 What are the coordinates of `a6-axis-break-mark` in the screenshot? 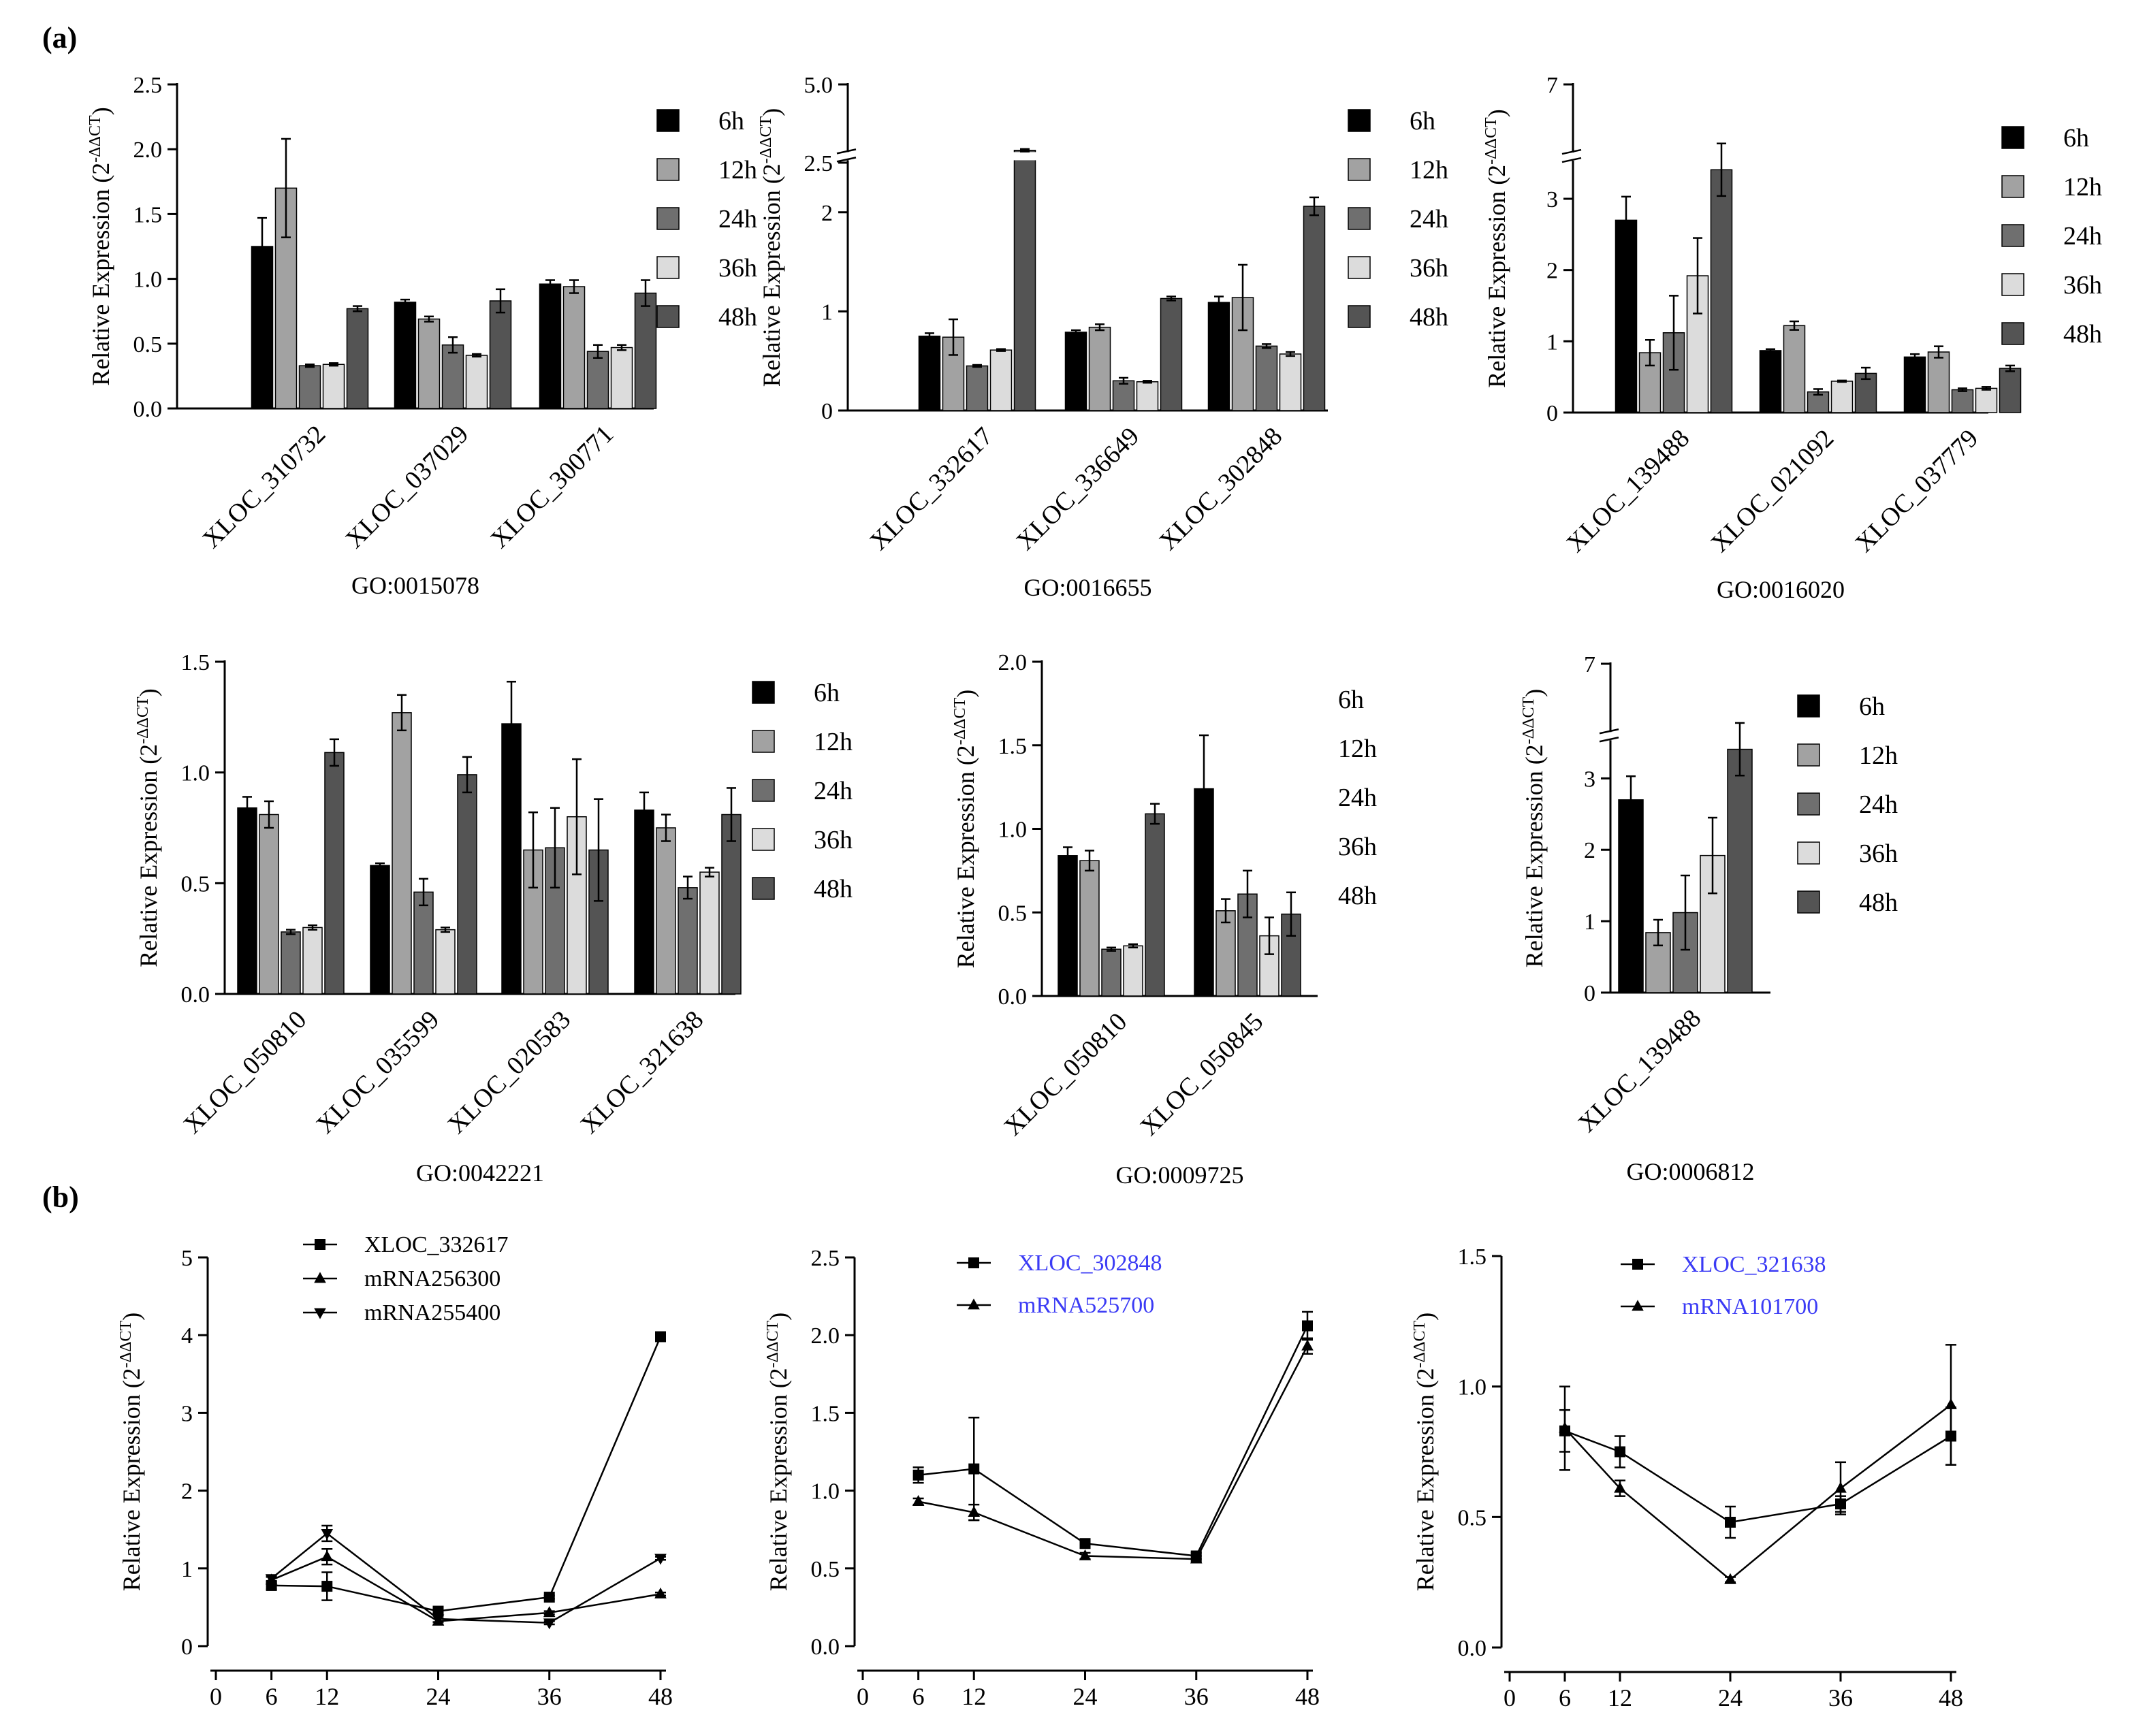 It's located at (1609, 731).